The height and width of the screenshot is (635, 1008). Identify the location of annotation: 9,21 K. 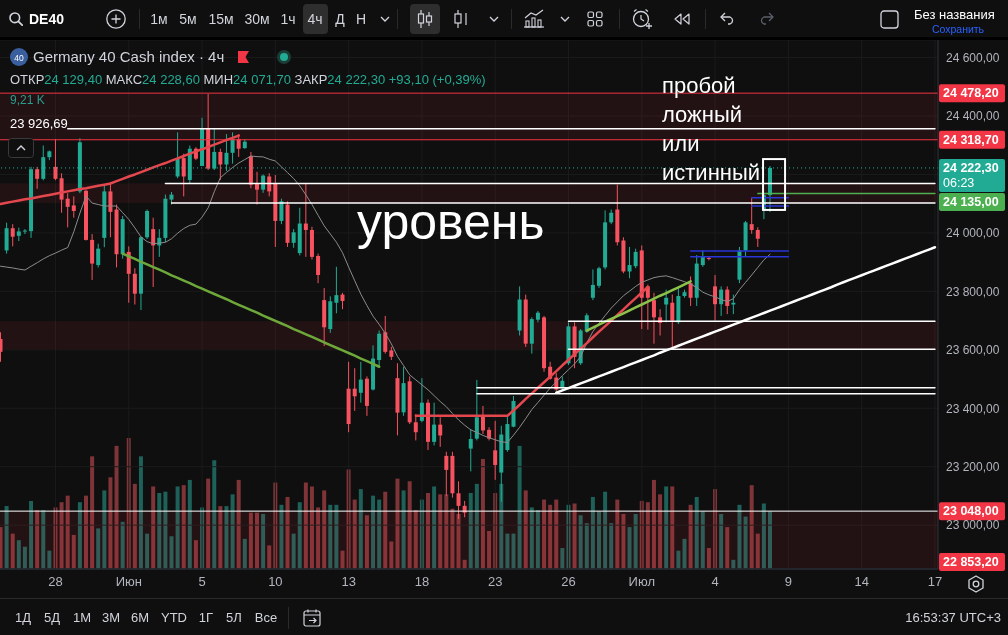
(27, 100).